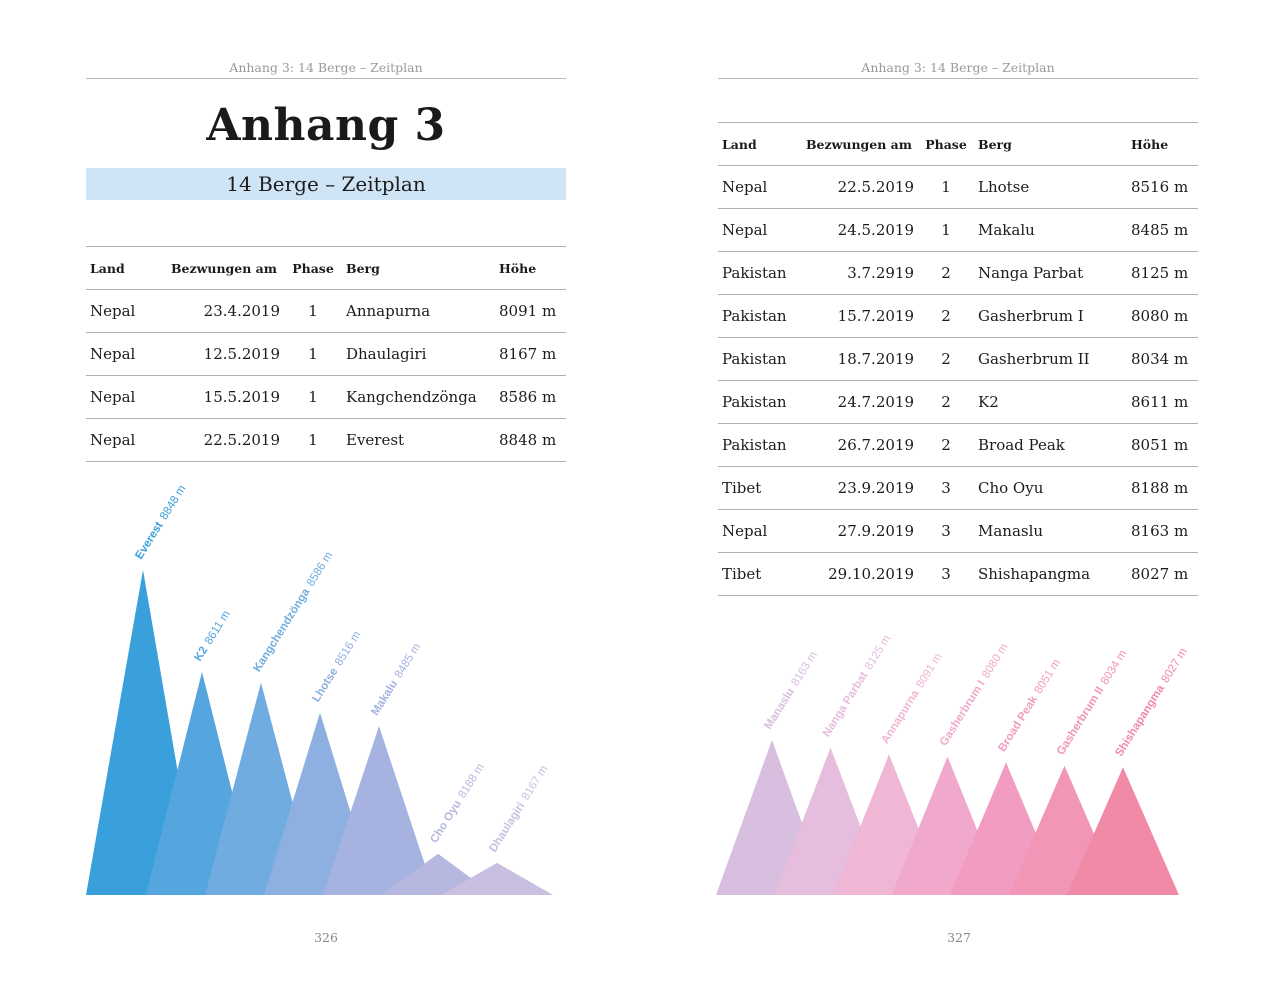  Describe the element at coordinates (1162, 402) in the screenshot. I see `cell-height: 8611 m` at that location.